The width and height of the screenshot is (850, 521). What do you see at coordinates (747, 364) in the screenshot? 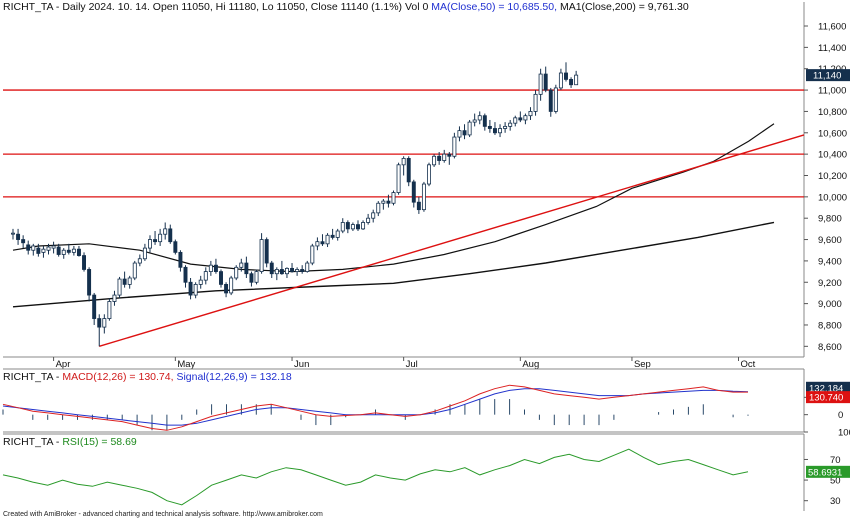
I see `price-x-tick-label: Oct` at bounding box center [747, 364].